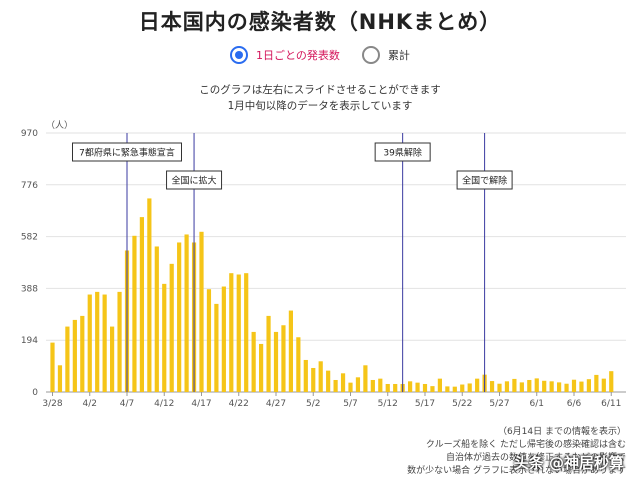 The image size is (640, 486). What do you see at coordinates (499, 404) in the screenshot?
I see `x-tick-label: 5/27` at bounding box center [499, 404].